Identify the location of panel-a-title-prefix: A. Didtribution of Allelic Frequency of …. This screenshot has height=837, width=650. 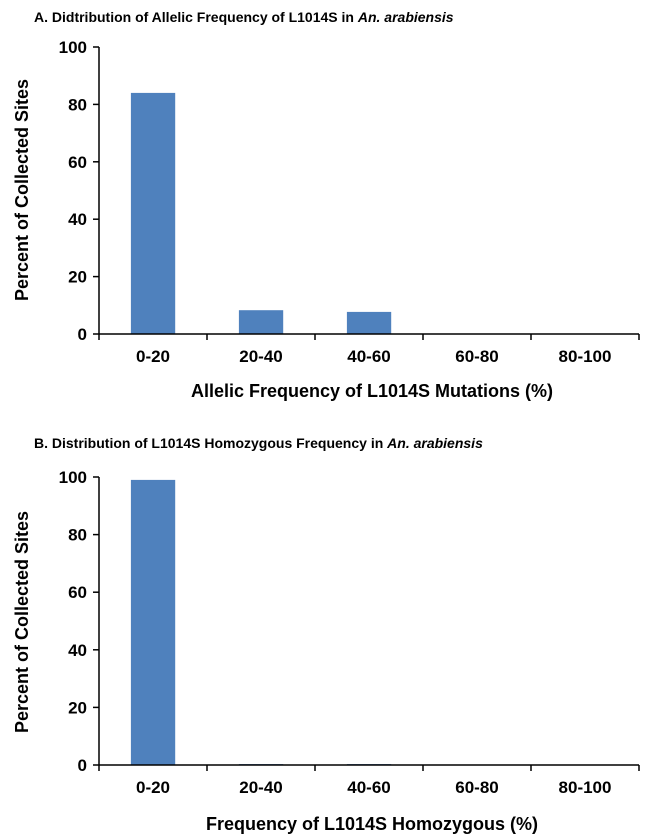
(196, 17).